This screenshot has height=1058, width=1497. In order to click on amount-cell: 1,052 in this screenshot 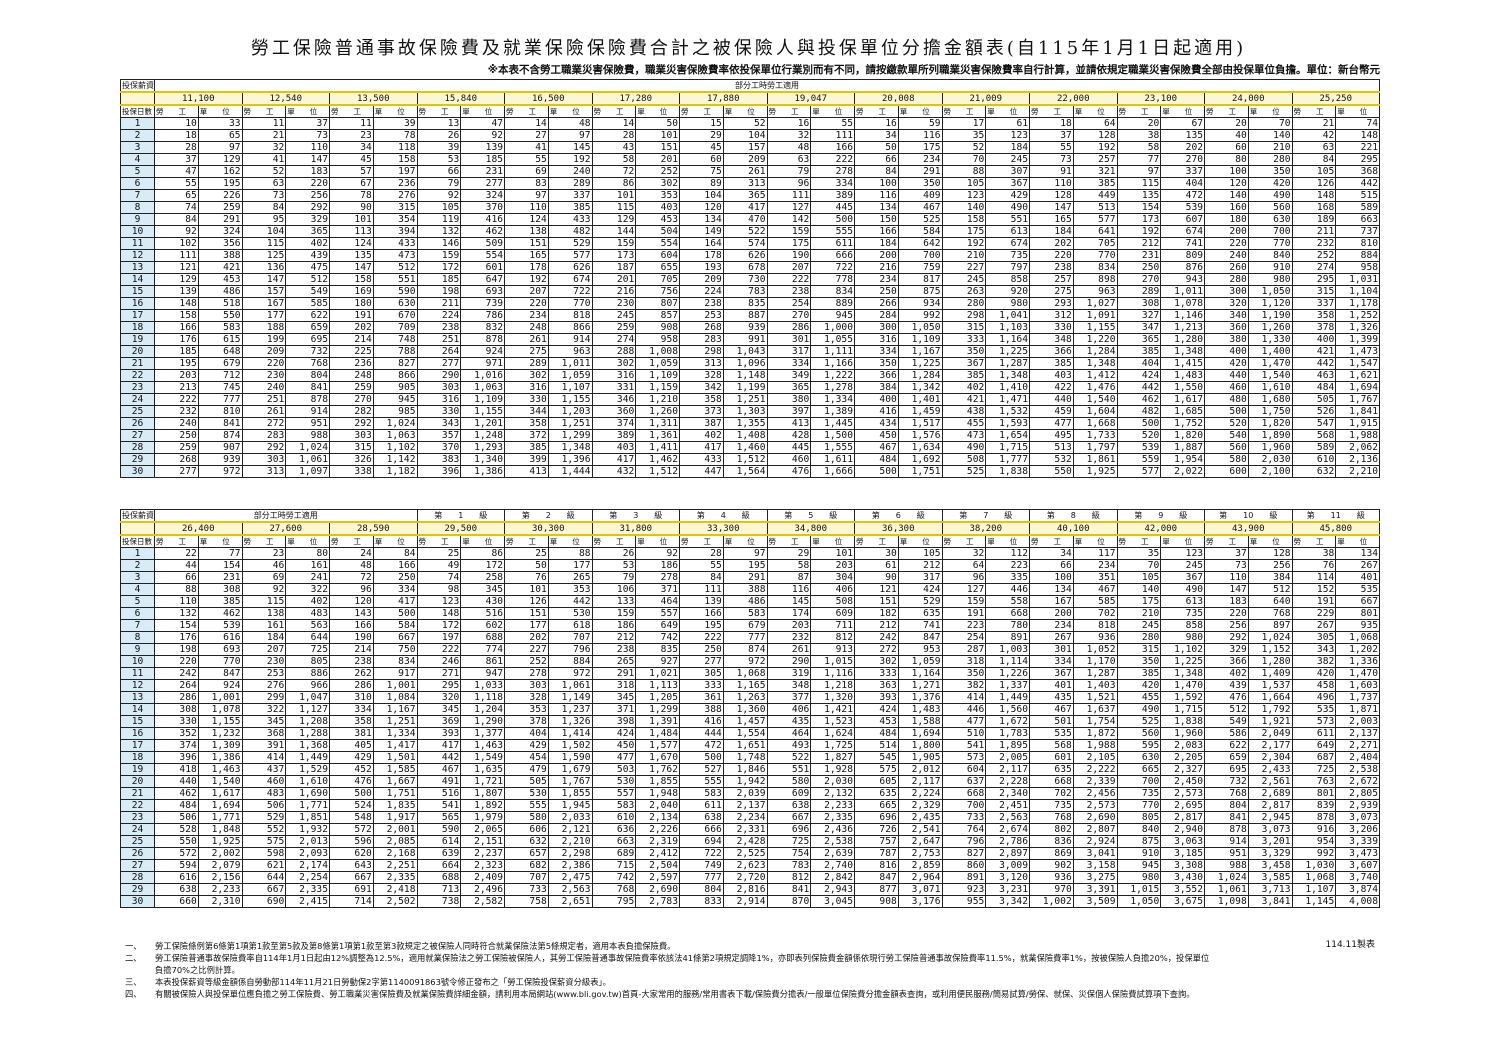, I will do `click(1095, 649)`.